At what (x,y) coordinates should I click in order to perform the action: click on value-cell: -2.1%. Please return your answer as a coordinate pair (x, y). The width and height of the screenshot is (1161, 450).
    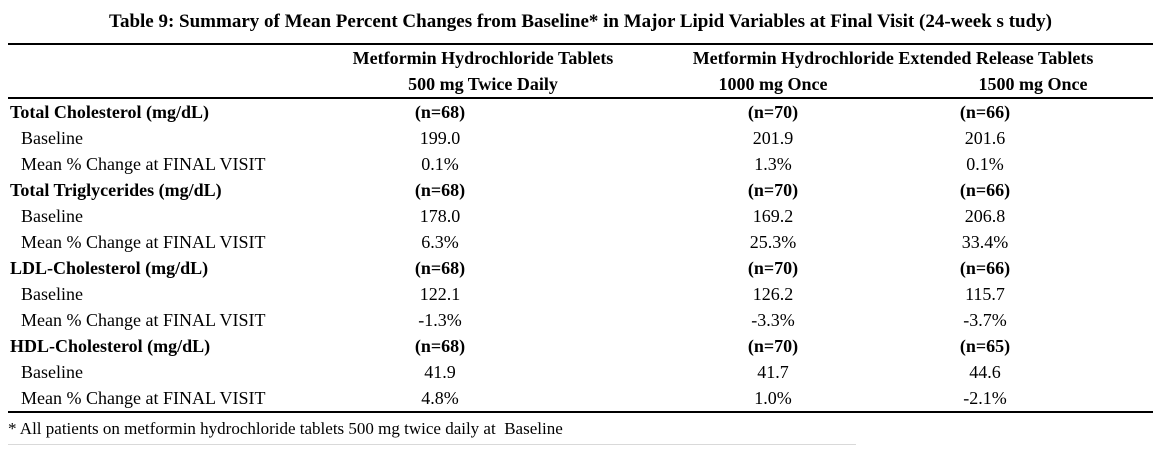
    Looking at the image, I should click on (1033, 399).